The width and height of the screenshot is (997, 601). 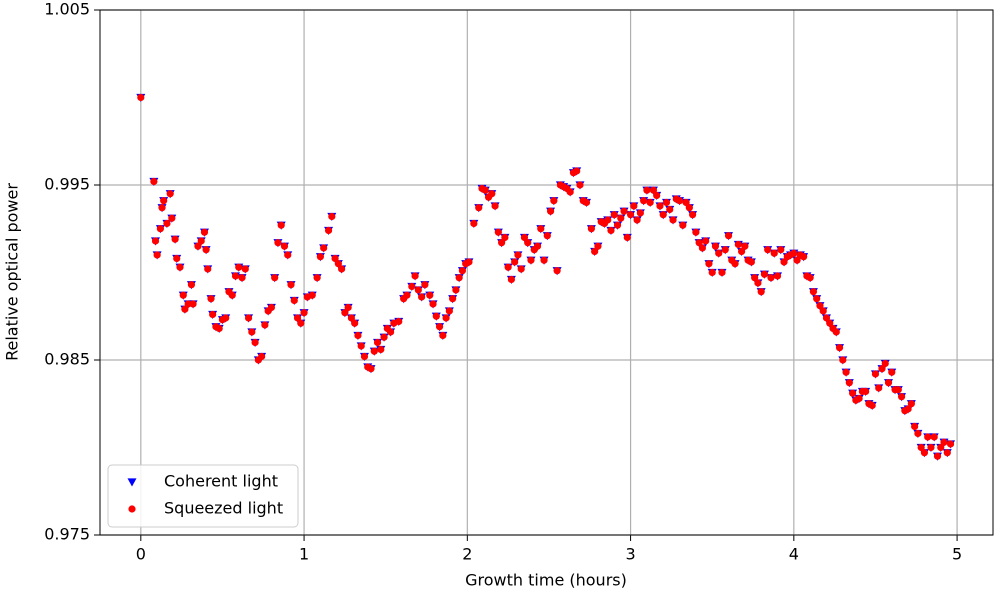 What do you see at coordinates (132, 482) in the screenshot?
I see `legend-marker` at bounding box center [132, 482].